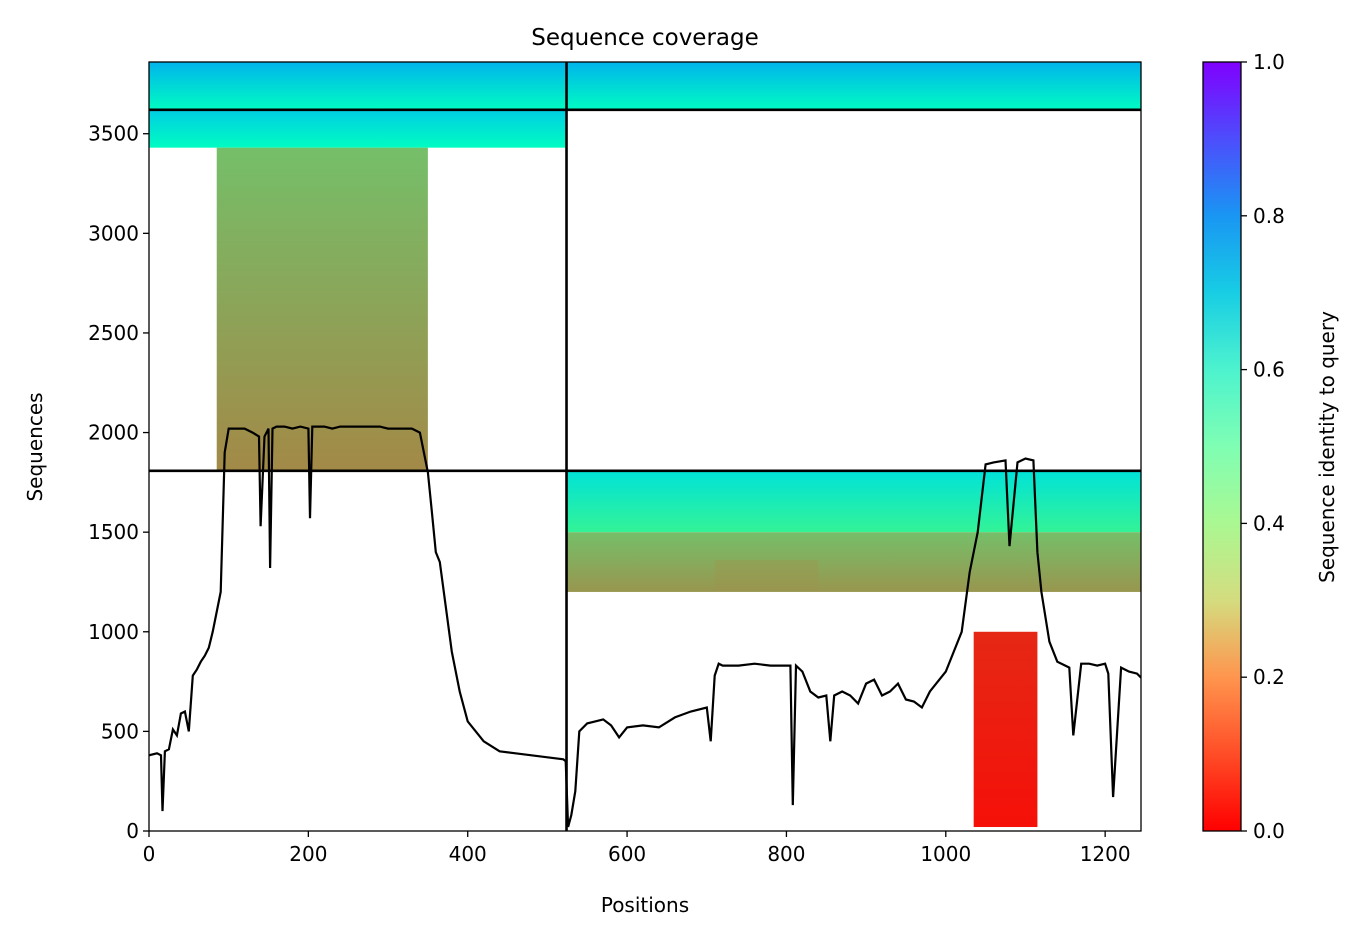 The width and height of the screenshot is (1364, 939). Describe the element at coordinates (468, 854) in the screenshot. I see `x-tick-label: 400` at that location.